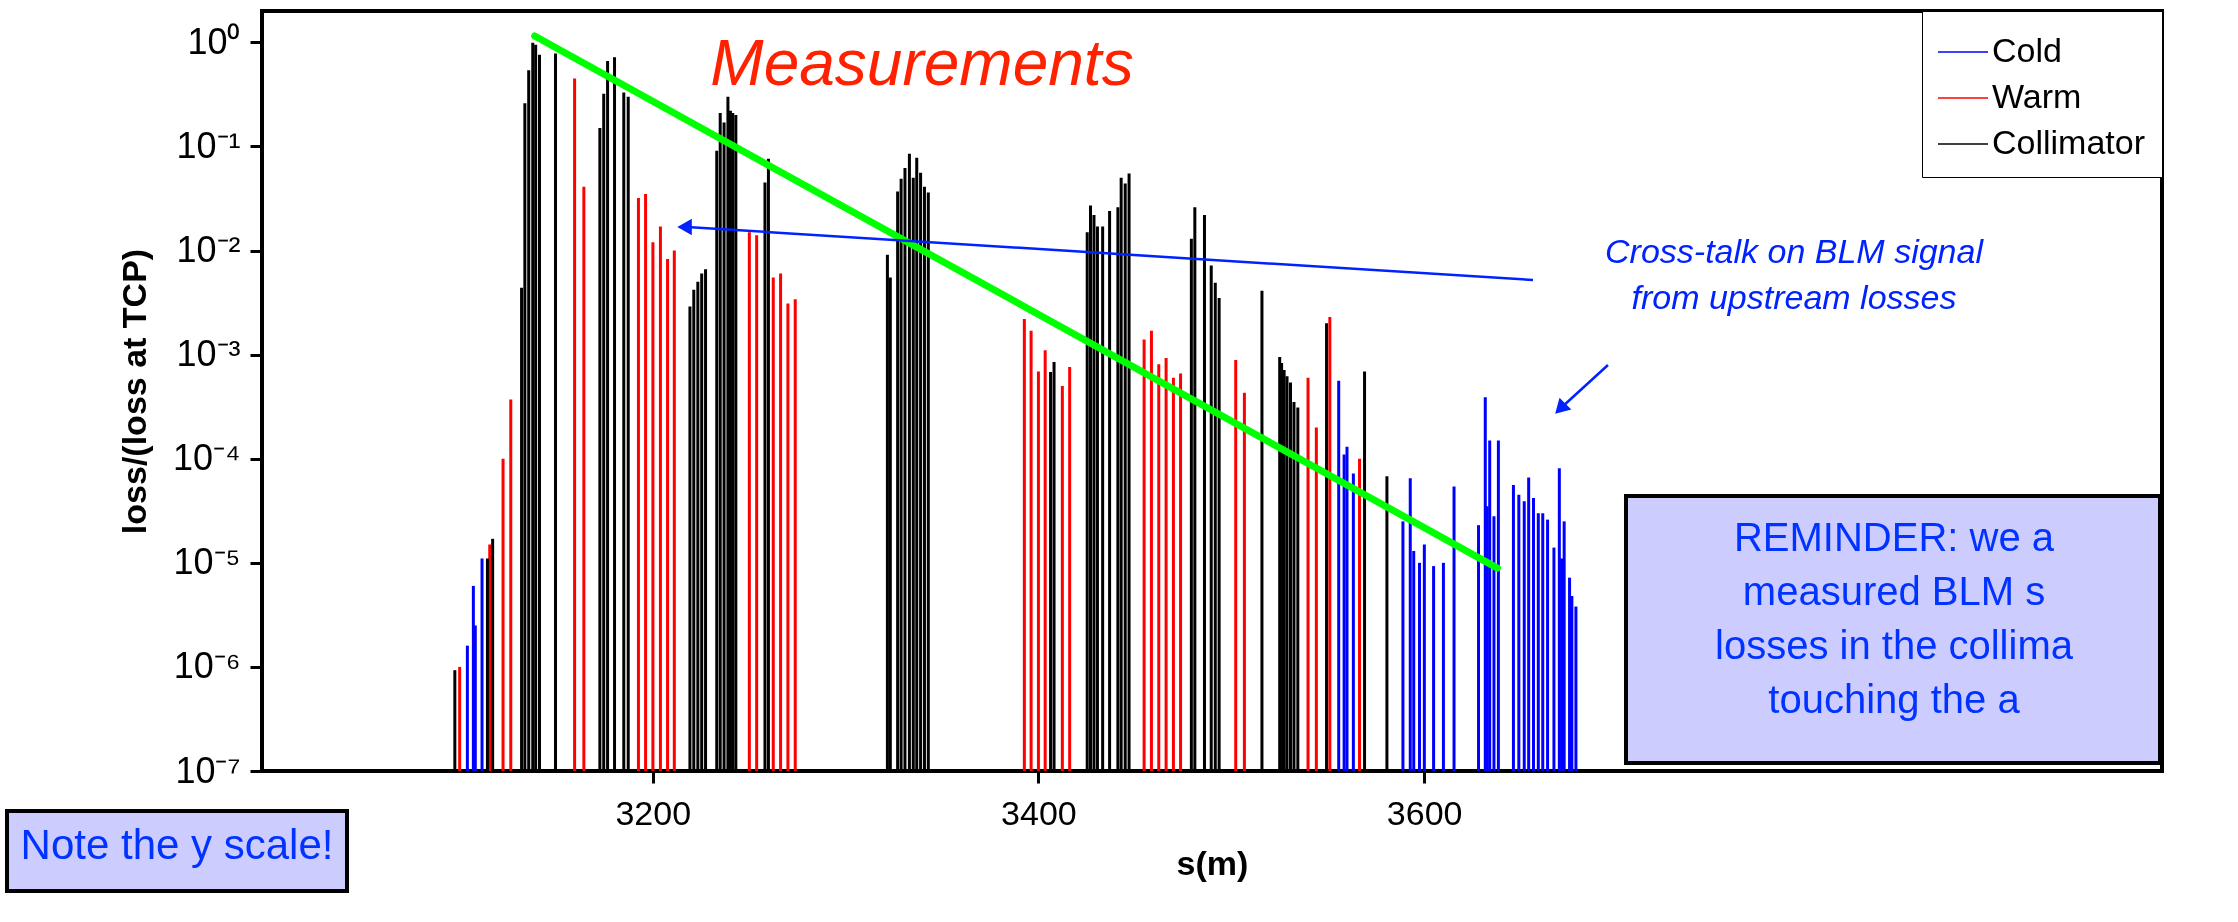 The width and height of the screenshot is (2238, 922). Describe the element at coordinates (922, 63) in the screenshot. I see `chart-title: Measurements` at that location.